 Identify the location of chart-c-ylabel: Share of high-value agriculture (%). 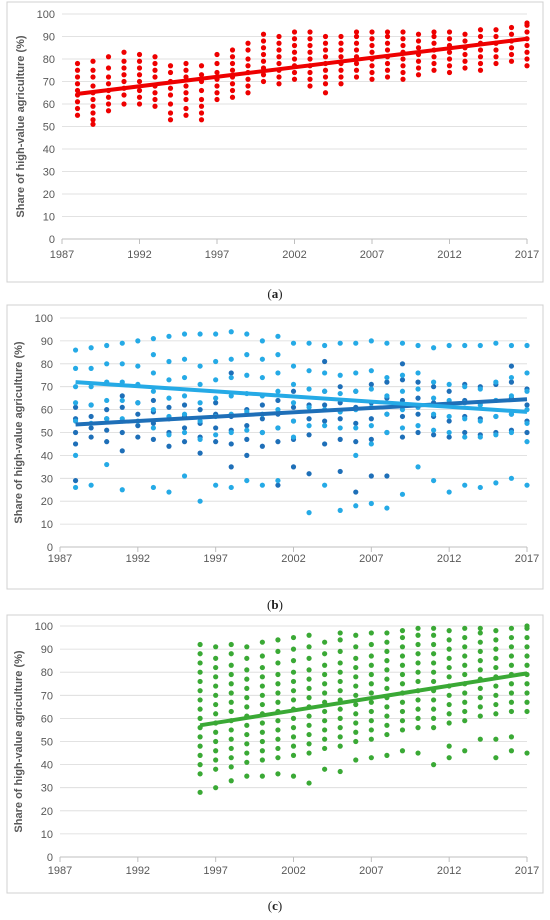
(19, 741).